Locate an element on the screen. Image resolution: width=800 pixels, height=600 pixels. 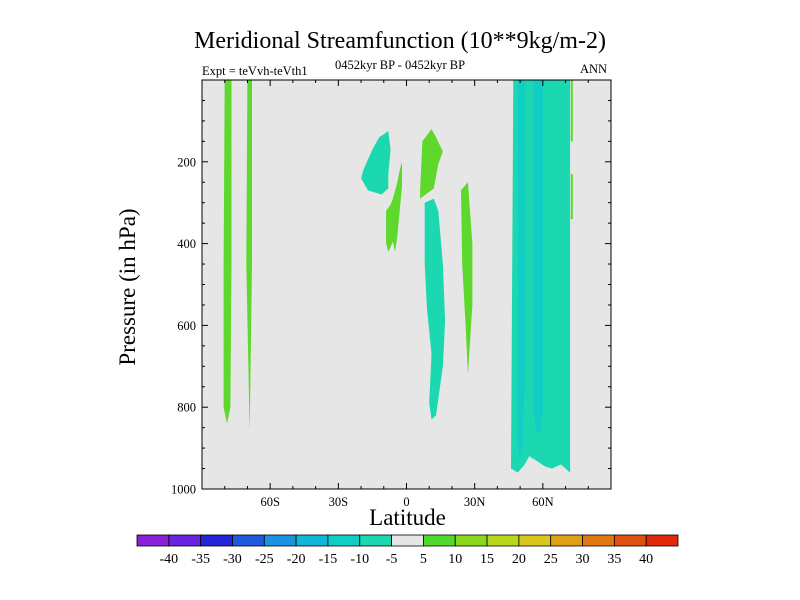
y-tick-label: 400 is located at coordinates (186, 244).